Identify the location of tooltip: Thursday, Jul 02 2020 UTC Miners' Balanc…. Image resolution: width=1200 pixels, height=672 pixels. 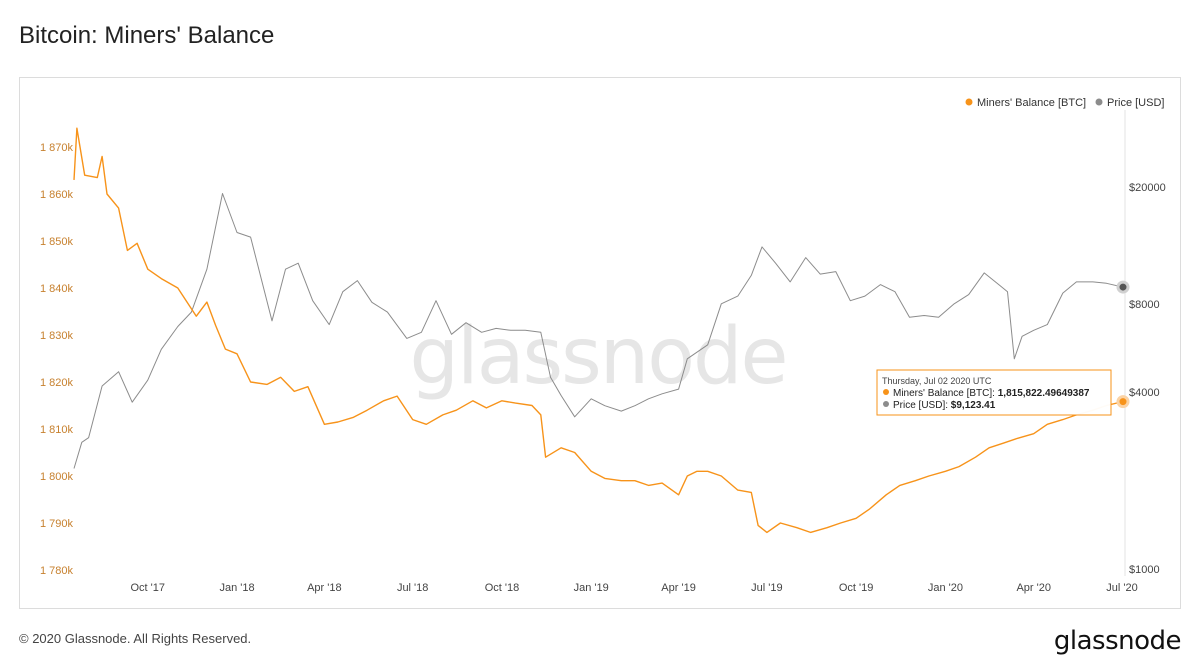
(994, 392).